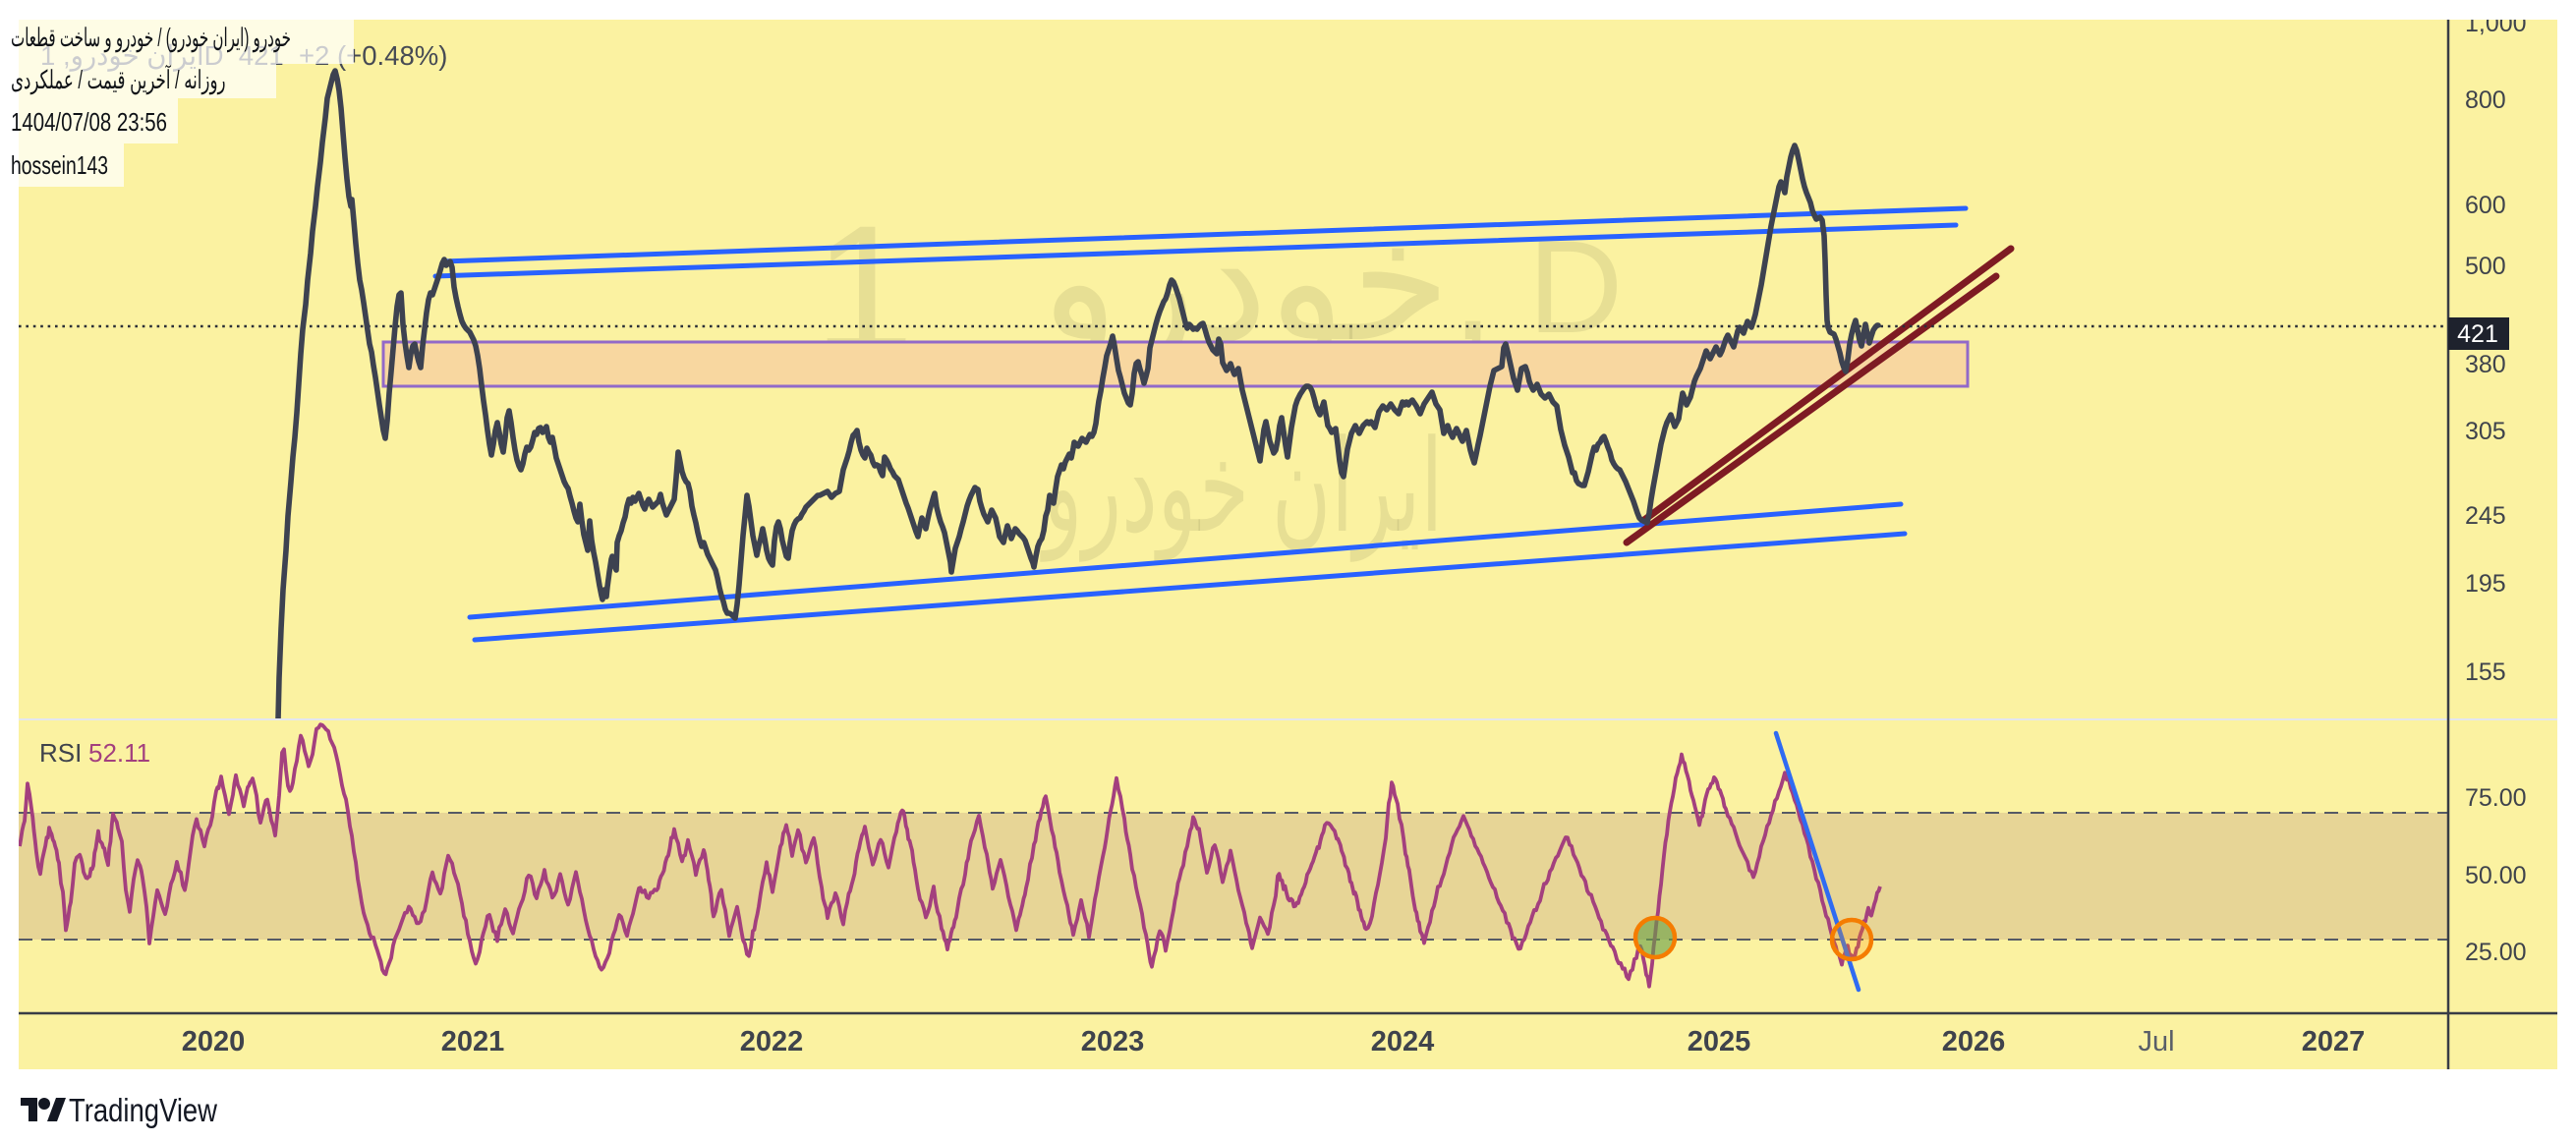 This screenshot has height=1143, width=2576. I want to click on svg-text: 1,000, so click(2496, 23).